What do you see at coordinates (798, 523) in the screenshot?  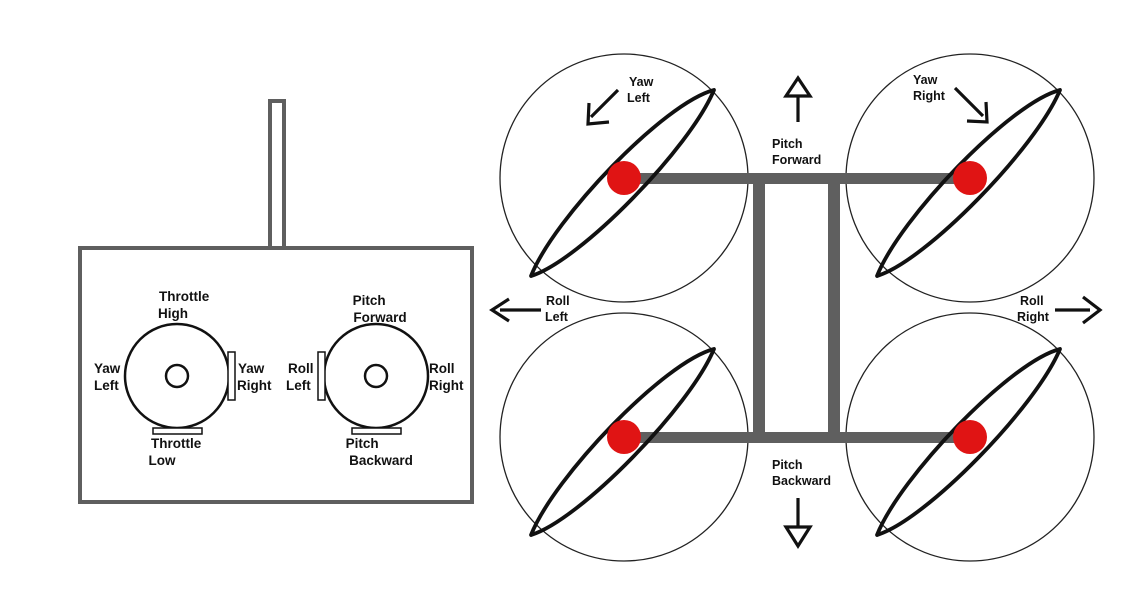 I see `arrow-pitch-backward-icon` at bounding box center [798, 523].